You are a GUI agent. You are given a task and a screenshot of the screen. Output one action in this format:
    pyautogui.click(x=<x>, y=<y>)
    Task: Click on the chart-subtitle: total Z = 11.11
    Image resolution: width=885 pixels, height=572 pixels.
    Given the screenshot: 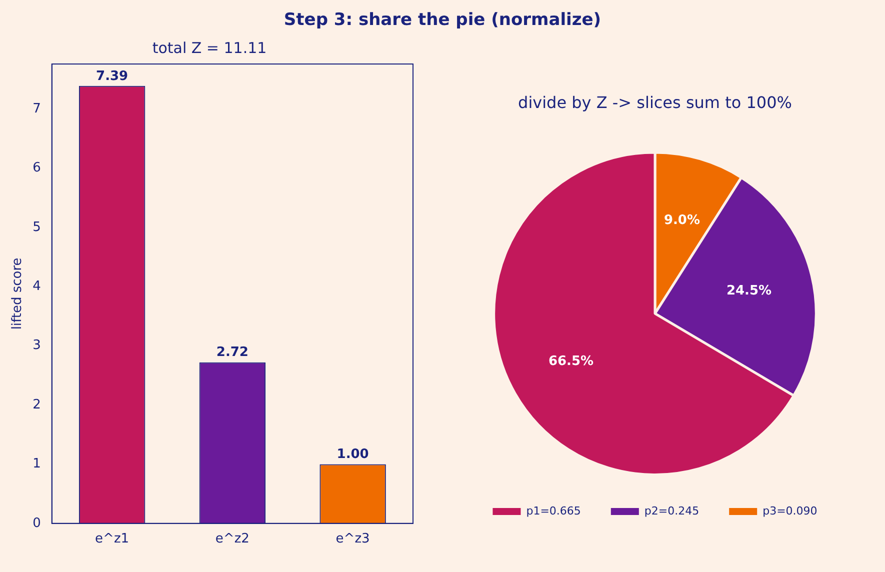 What is the action you would take?
    pyautogui.click(x=209, y=47)
    